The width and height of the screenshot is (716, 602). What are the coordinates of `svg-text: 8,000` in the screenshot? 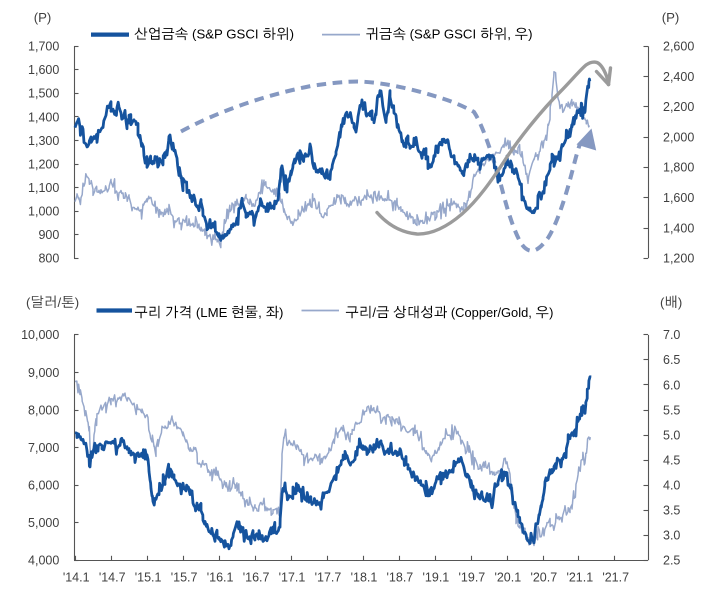 It's located at (43, 410).